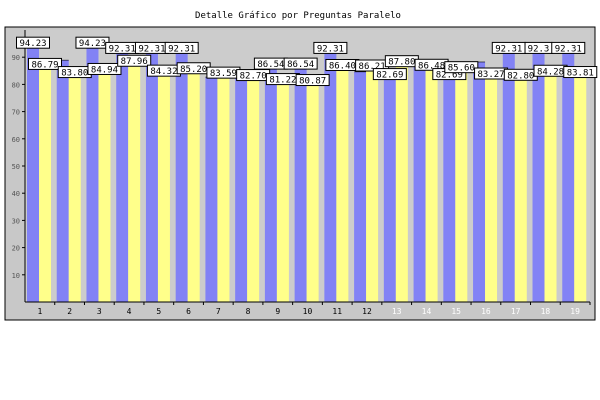 Image resolution: width=600 pixels, height=400 pixels. I want to click on y-tick-label: 30, so click(16, 221).